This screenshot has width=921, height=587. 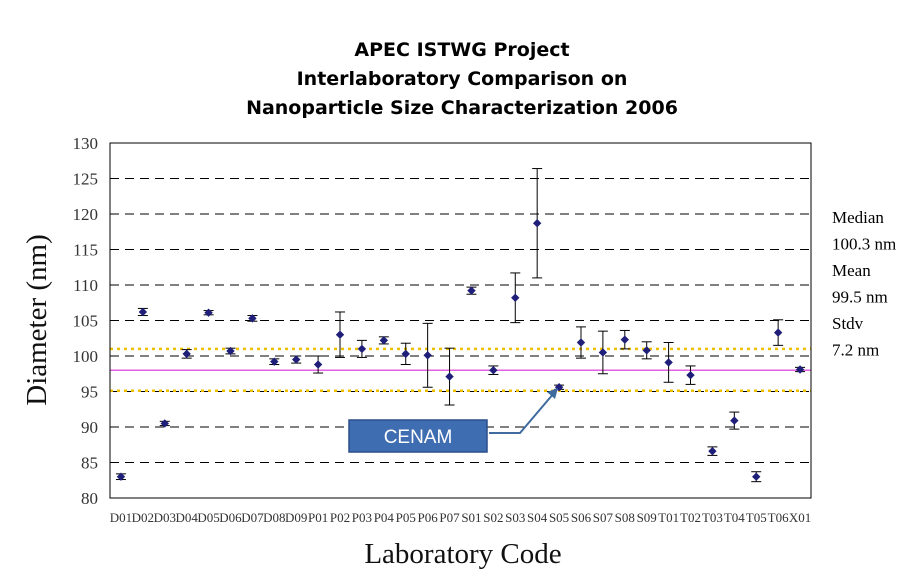 I want to click on x-tick-label: T02, so click(x=690, y=517).